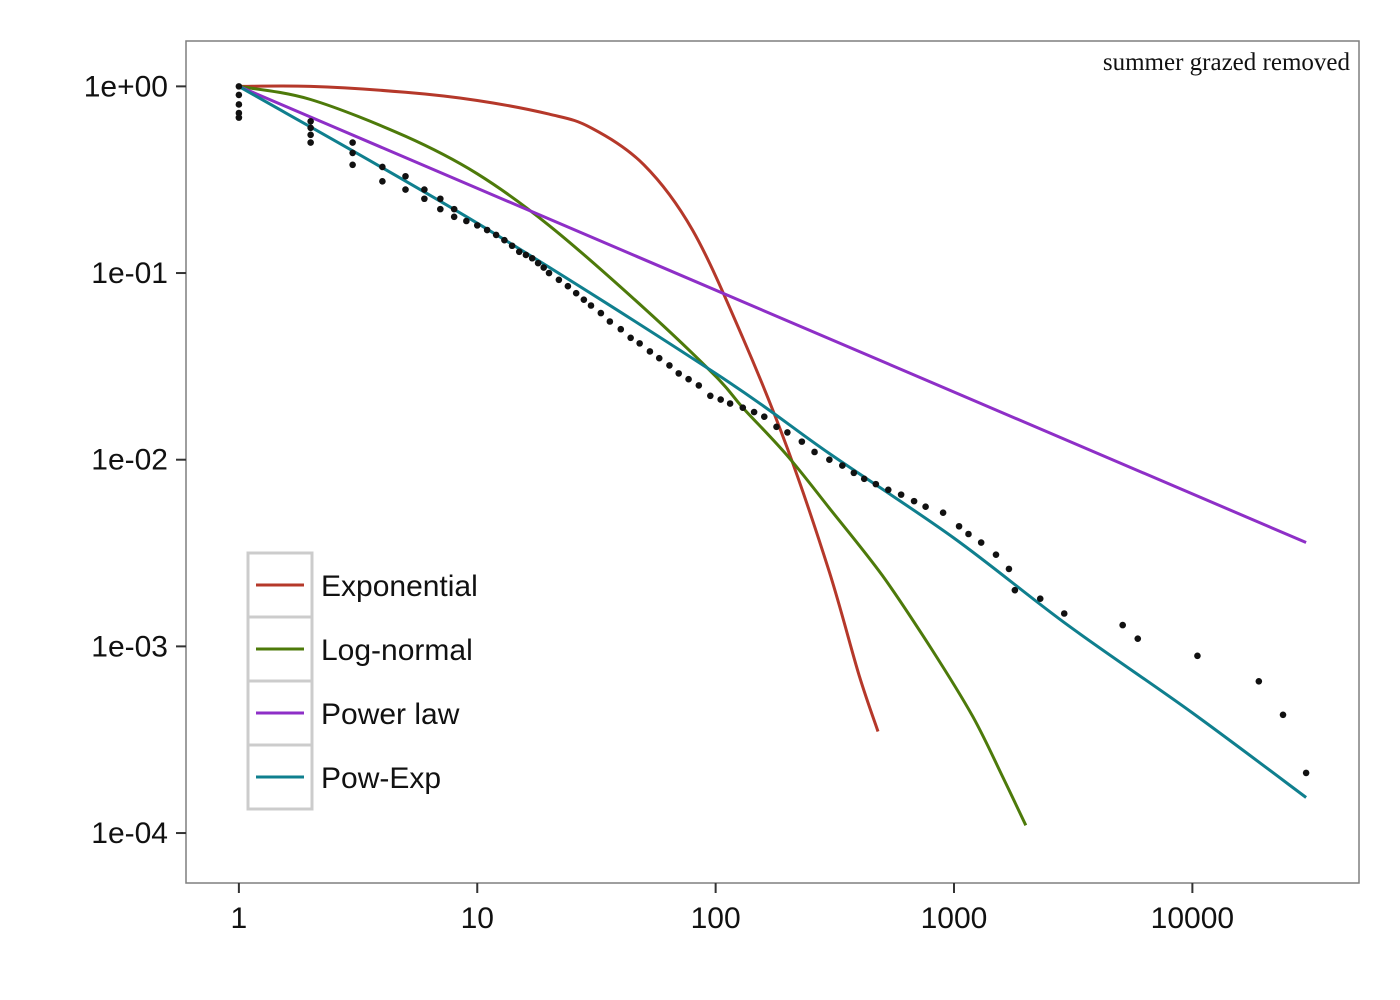 The width and height of the screenshot is (1400, 1000). I want to click on y-tick-label: 1e-04, so click(129, 833).